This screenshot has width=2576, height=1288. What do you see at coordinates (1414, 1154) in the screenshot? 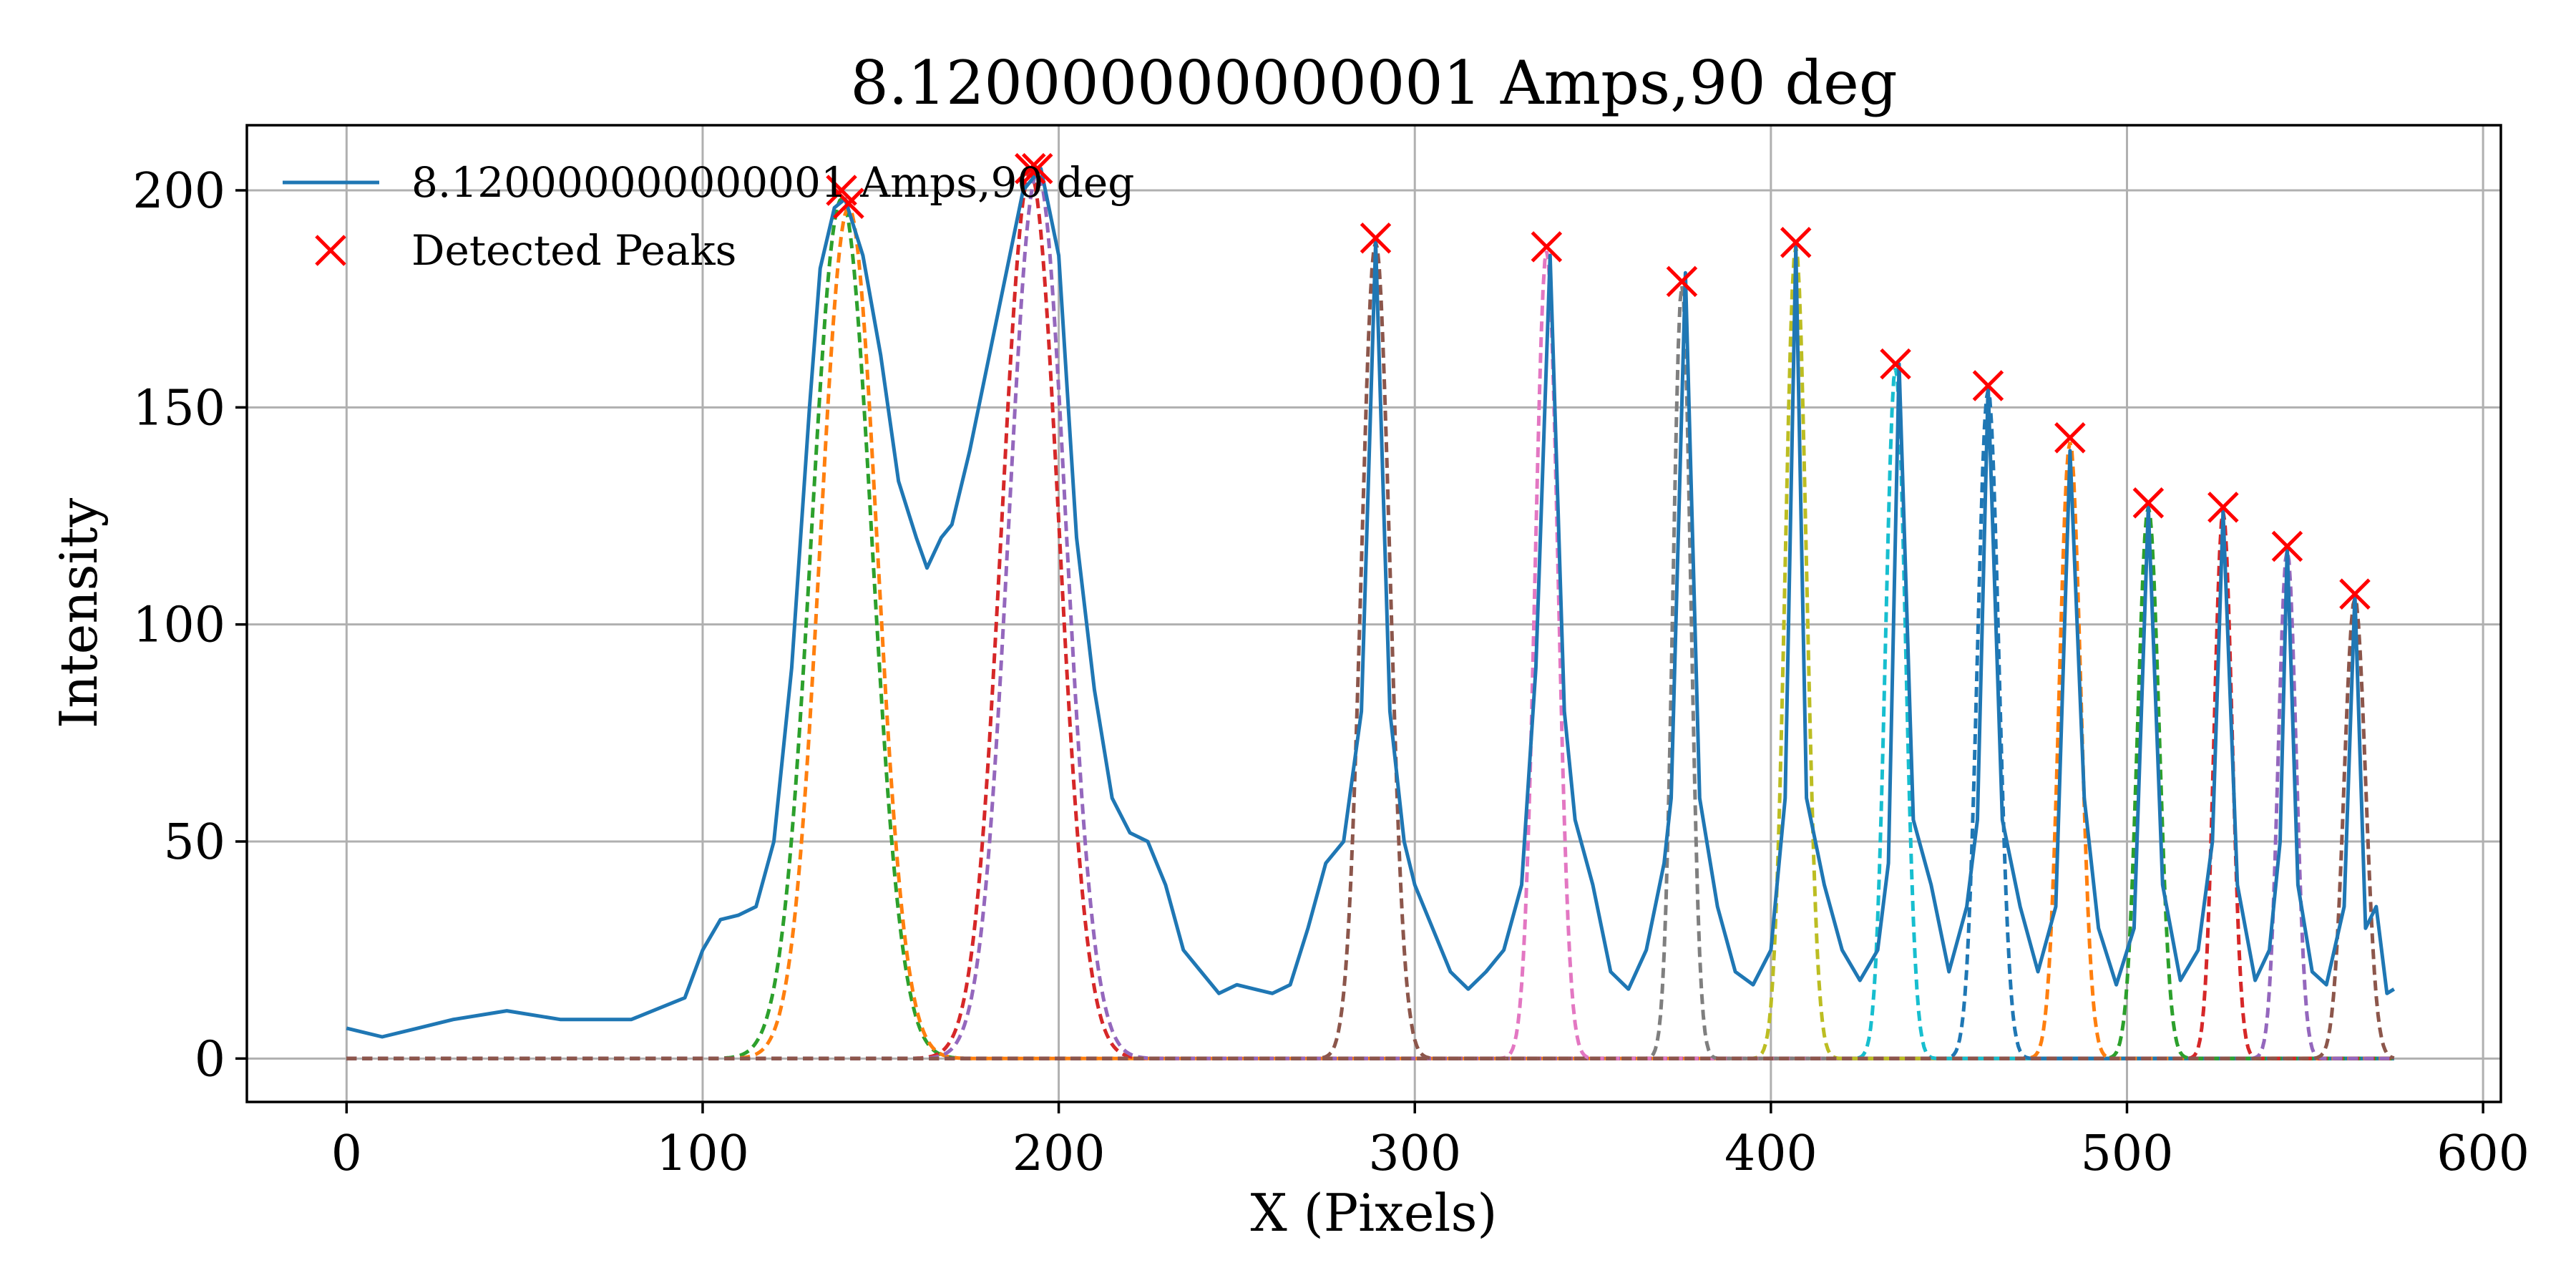
I see `x-tick-label: 300` at bounding box center [1414, 1154].